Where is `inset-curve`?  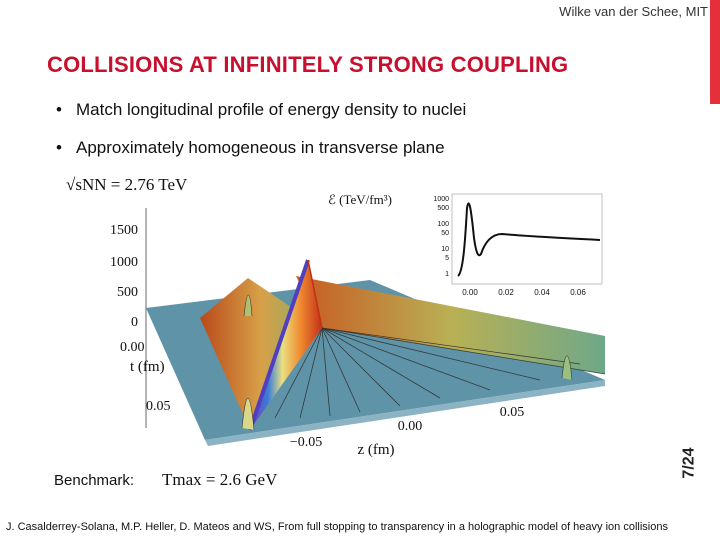
inset-curve is located at coordinates (529, 239).